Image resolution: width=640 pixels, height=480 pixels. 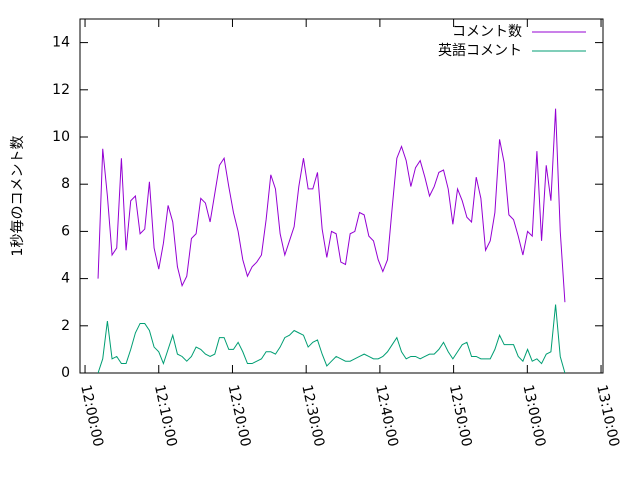 What do you see at coordinates (61, 90) in the screenshot?
I see `y-tick-label: 12` at bounding box center [61, 90].